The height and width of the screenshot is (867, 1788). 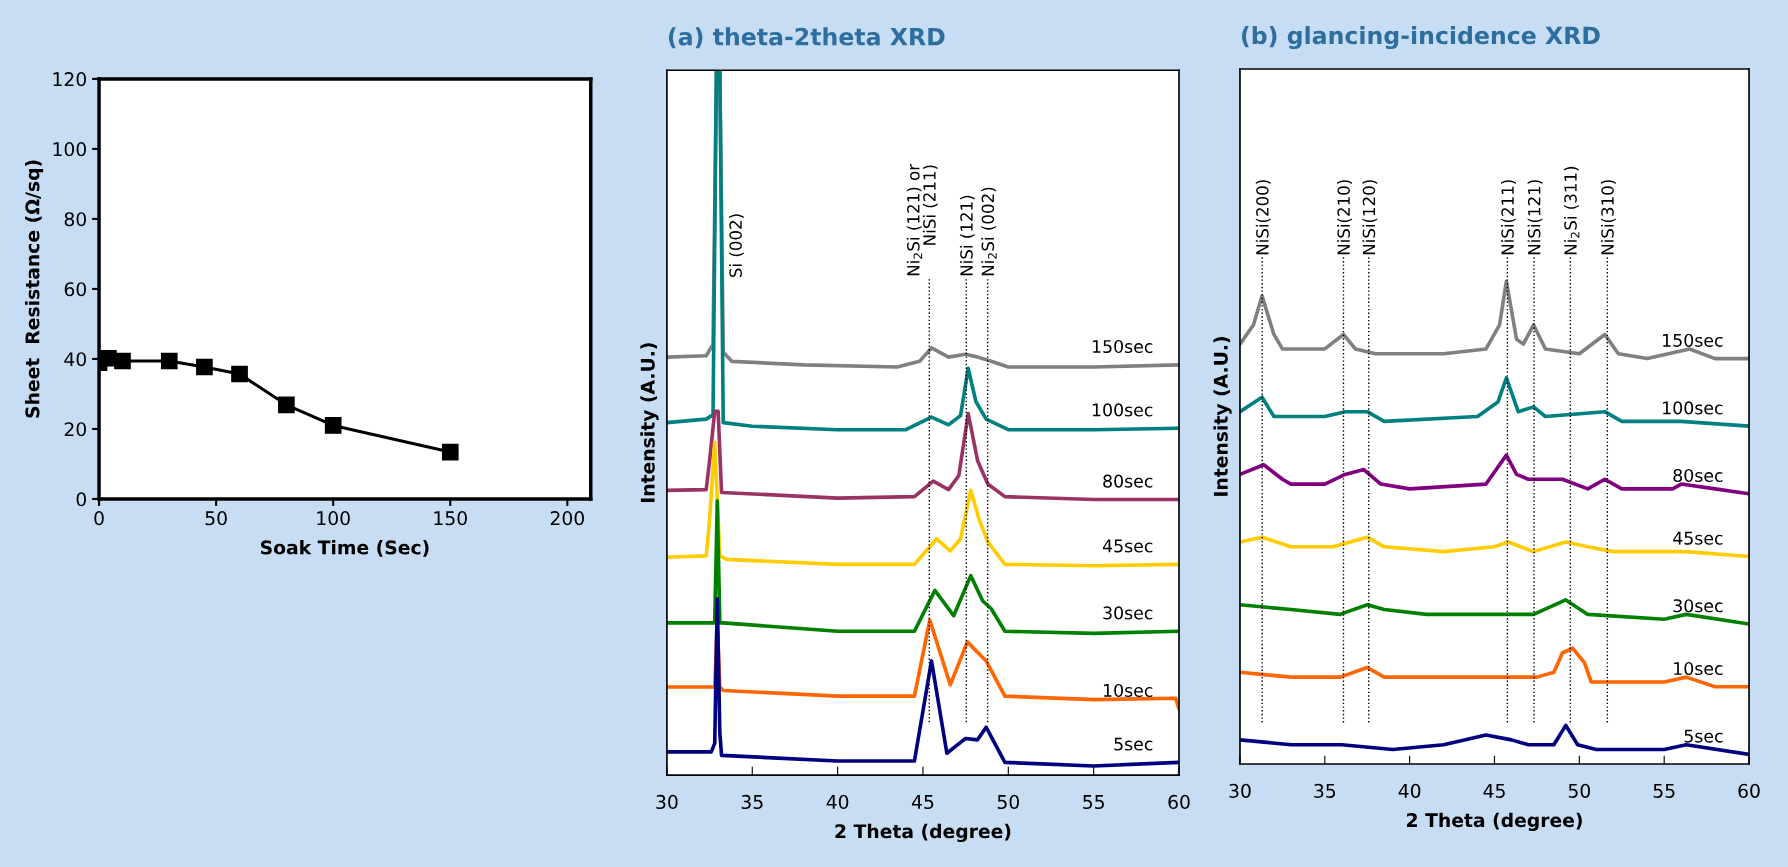 What do you see at coordinates (450, 518) in the screenshot?
I see `x-tick-label: 150` at bounding box center [450, 518].